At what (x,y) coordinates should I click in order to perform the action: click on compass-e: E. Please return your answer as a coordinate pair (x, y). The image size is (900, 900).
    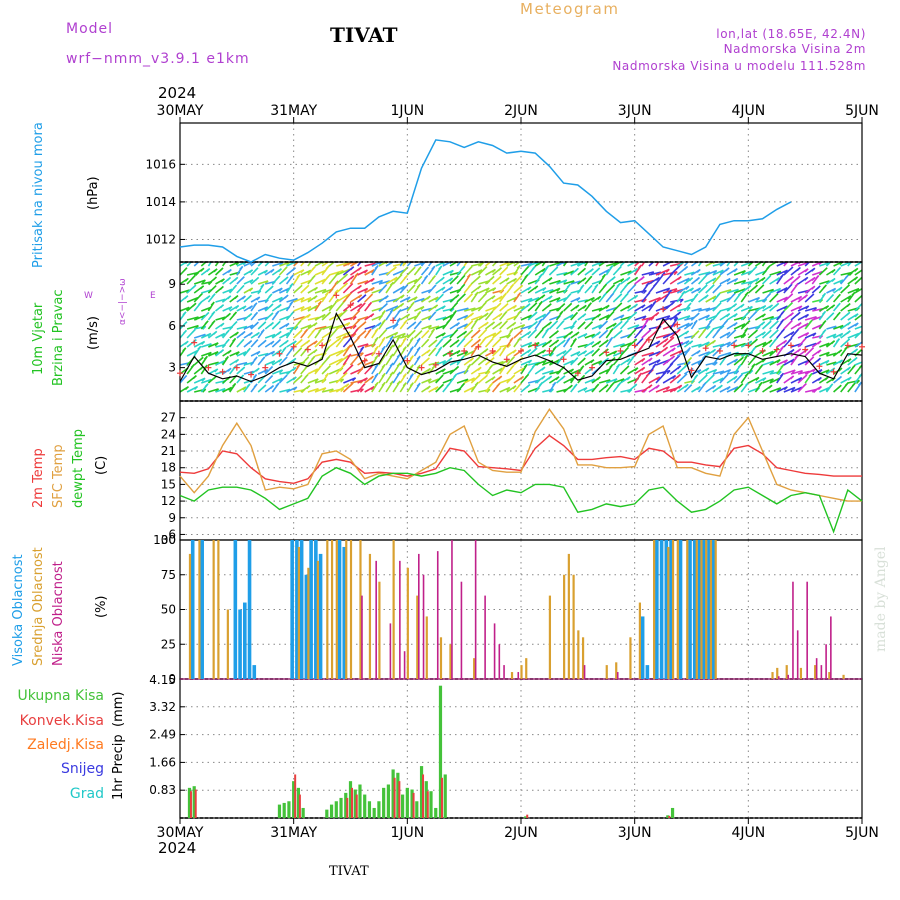
    Looking at the image, I should click on (153, 296).